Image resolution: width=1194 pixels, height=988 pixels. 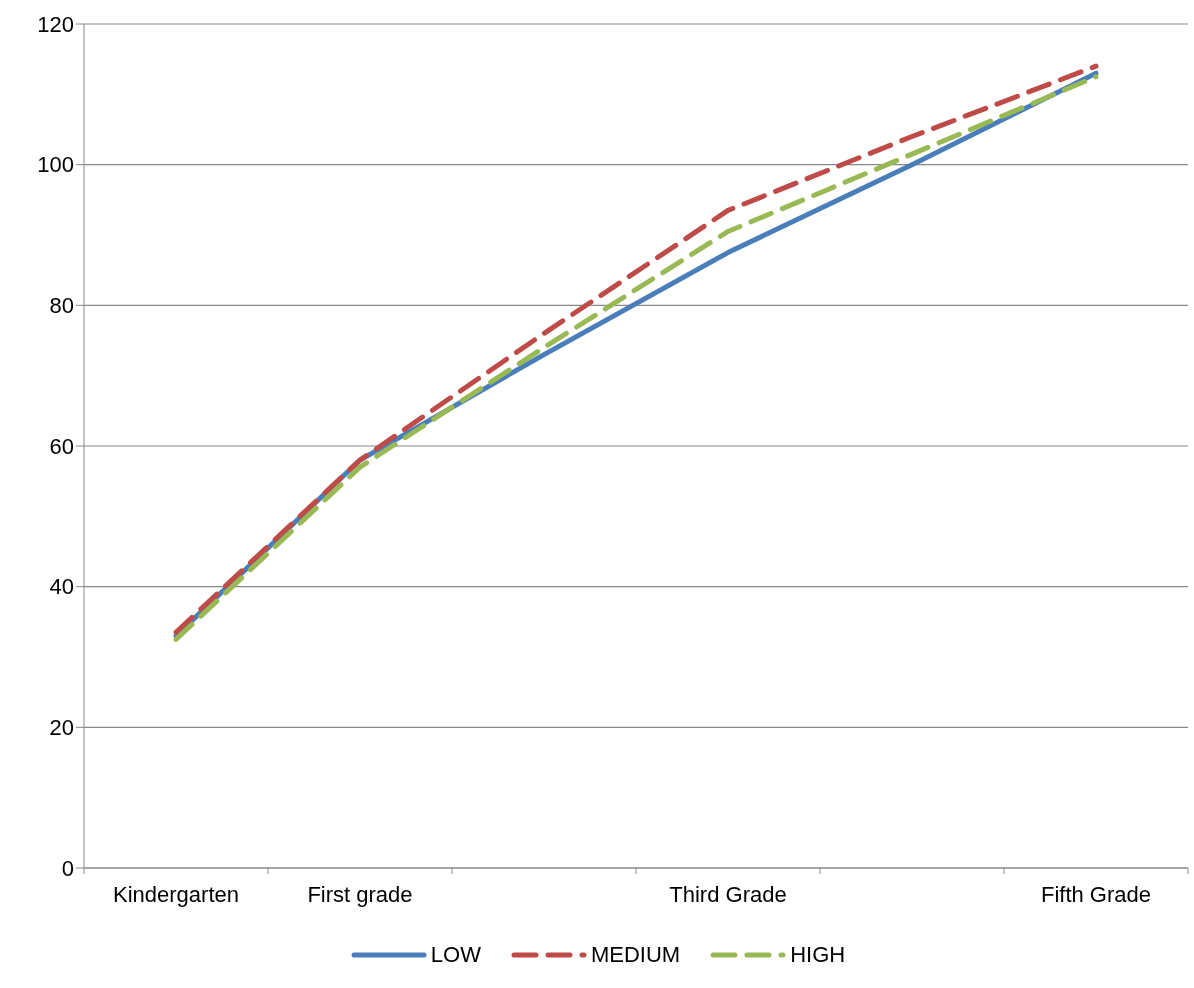 I want to click on y-tick-label: 80, so click(x=61, y=306).